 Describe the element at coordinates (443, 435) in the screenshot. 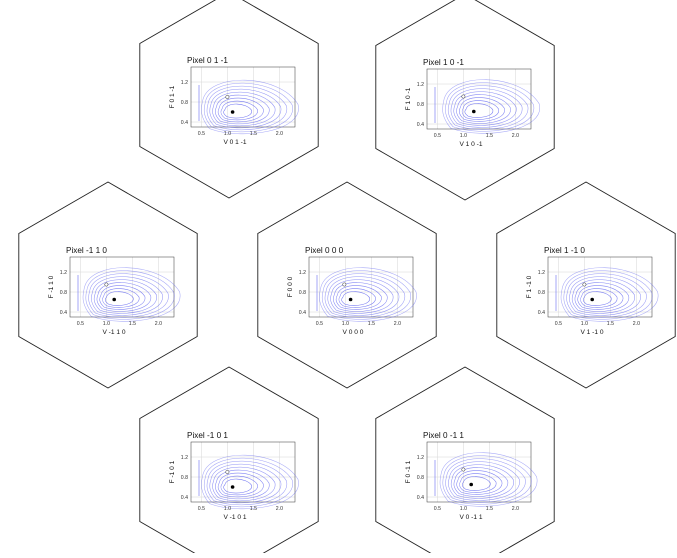

I see `panel-title: Pixel 0 -1 1` at that location.